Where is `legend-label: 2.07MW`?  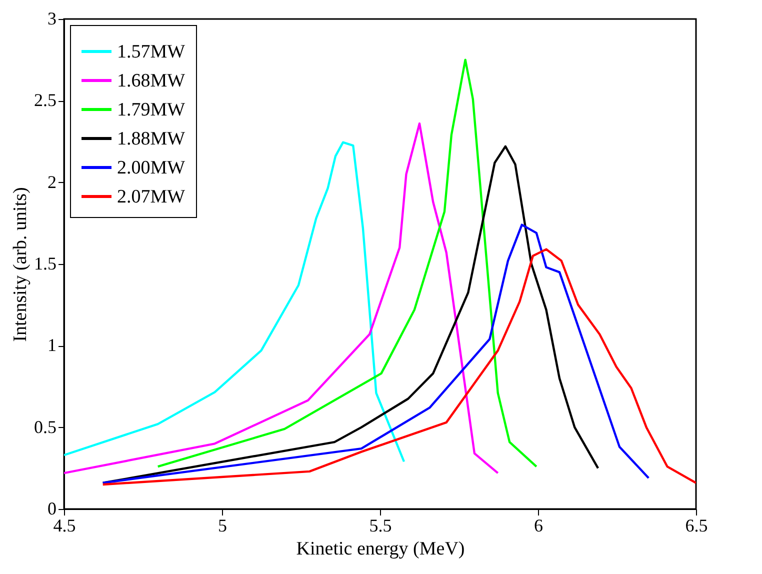
legend-label: 2.07MW is located at coordinates (151, 197).